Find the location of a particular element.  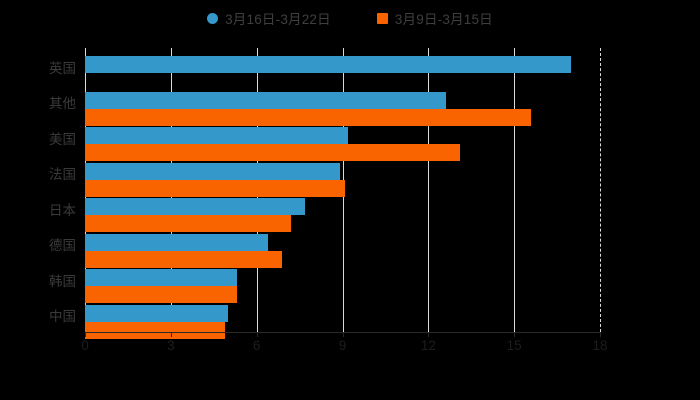

x-axis-label: 0 is located at coordinates (85, 345).